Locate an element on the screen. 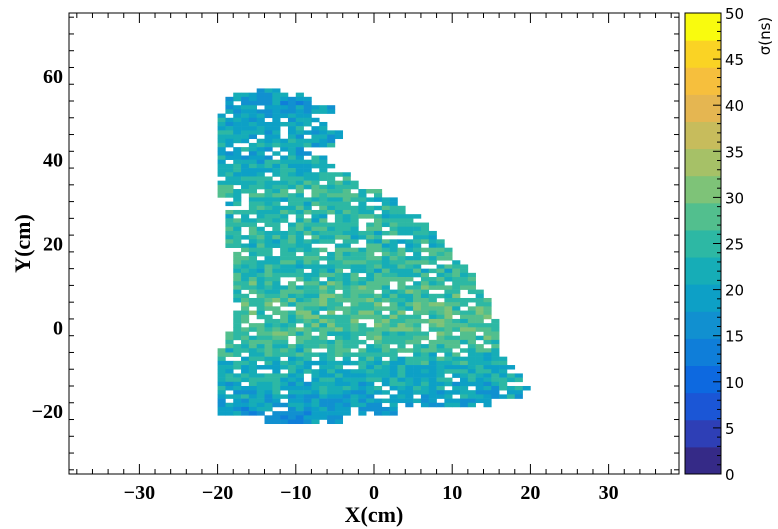 Image resolution: width=778 pixels, height=529 pixels. colorbar-tick-label: 45 is located at coordinates (734, 60).